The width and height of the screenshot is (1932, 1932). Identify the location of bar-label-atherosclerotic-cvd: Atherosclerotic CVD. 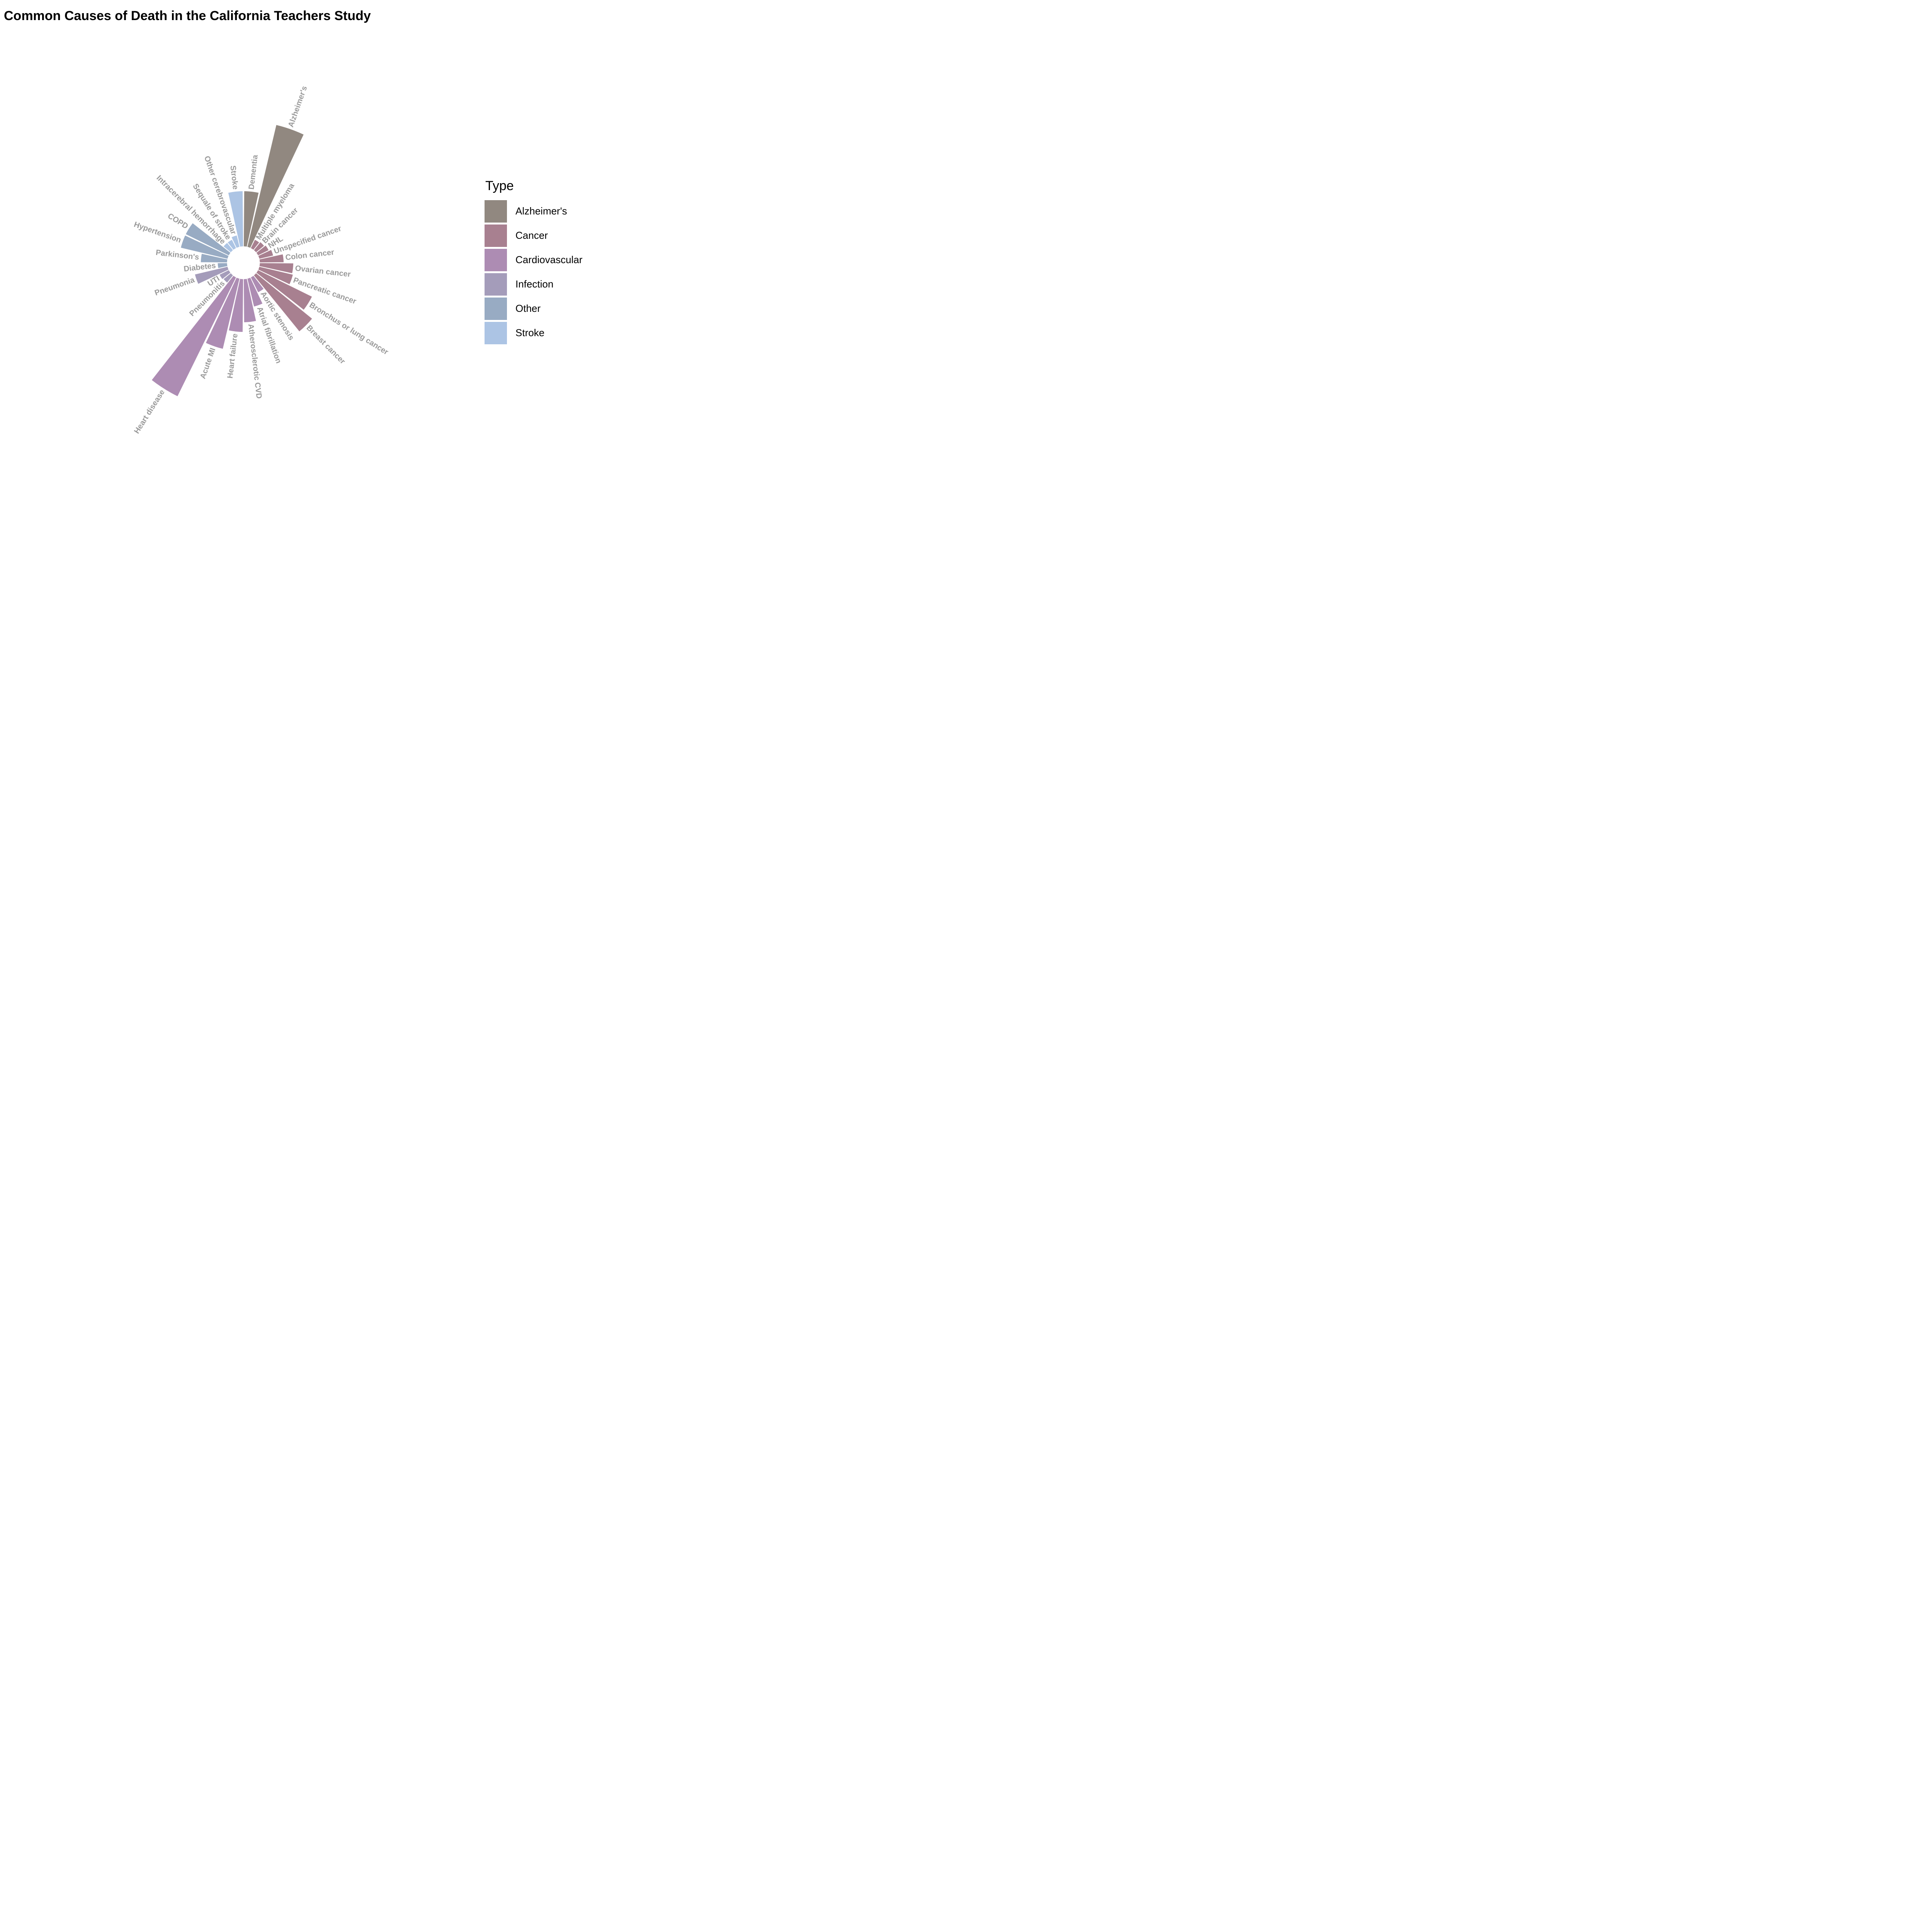
(255, 361).